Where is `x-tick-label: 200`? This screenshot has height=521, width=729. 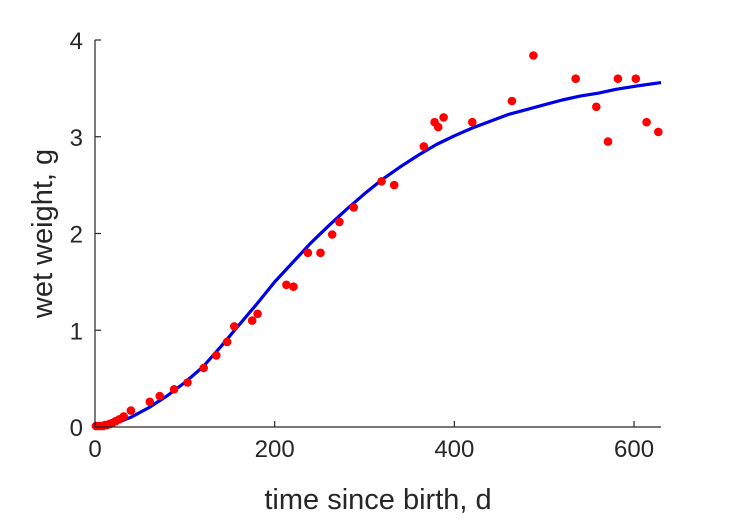
x-tick-label: 200 is located at coordinates (275, 449).